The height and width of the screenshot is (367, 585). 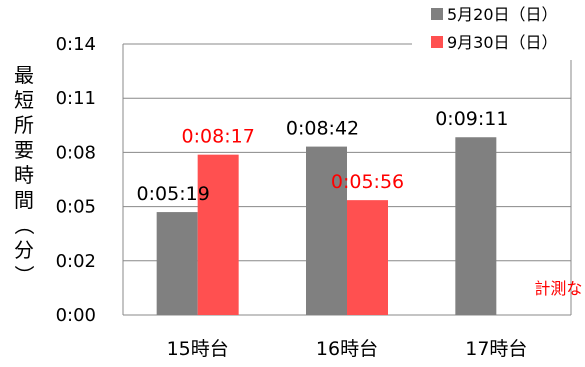 I want to click on y-tick-label: 0:05, so click(x=76, y=207).